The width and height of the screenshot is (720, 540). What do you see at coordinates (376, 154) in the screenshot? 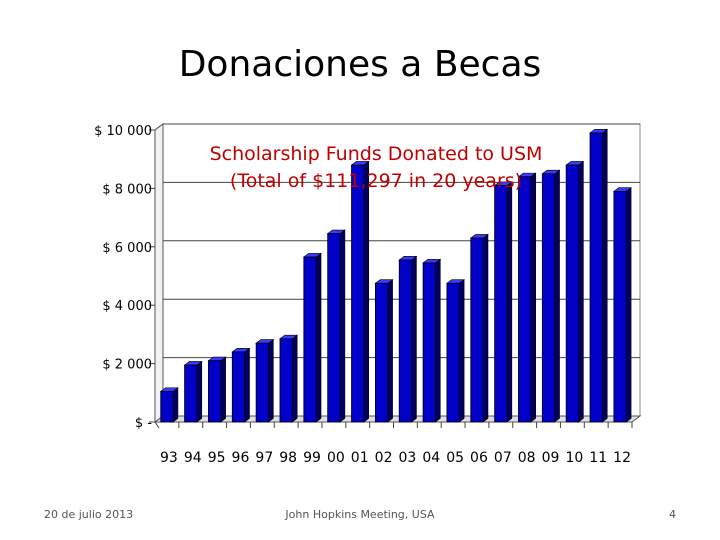
I see `chart-annotation-line-1: Scholarship Funds Donated to USM` at bounding box center [376, 154].